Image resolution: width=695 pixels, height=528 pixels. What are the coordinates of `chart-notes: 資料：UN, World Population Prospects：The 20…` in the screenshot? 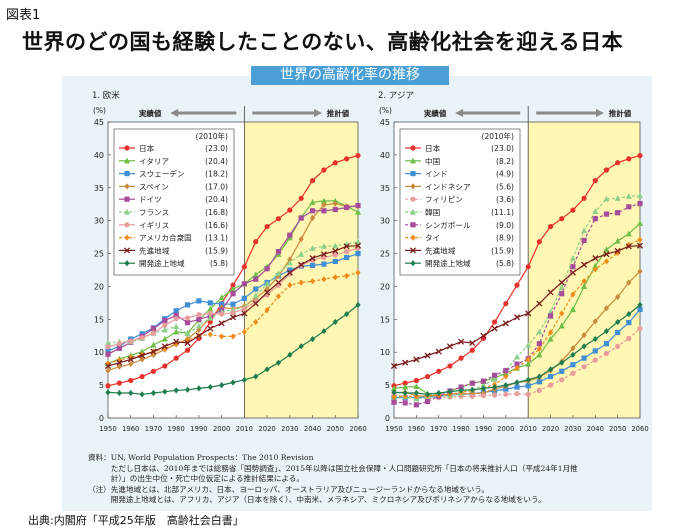 It's located at (366, 479).